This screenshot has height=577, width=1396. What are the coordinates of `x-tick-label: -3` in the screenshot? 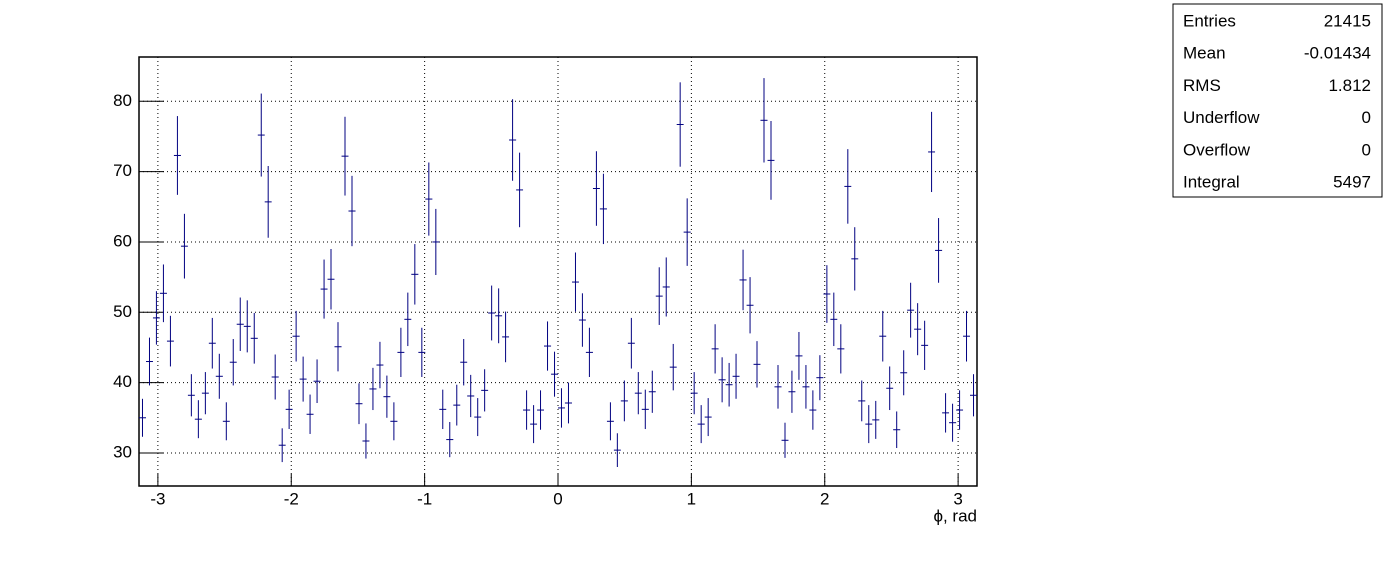 It's located at (157, 498).